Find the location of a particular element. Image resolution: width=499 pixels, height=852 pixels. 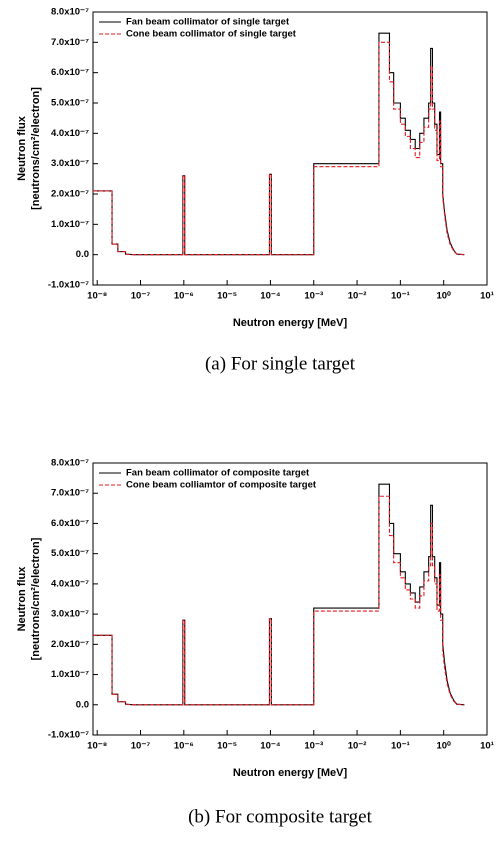

legend-label: Cone beam collimator of single target is located at coordinates (211, 34).